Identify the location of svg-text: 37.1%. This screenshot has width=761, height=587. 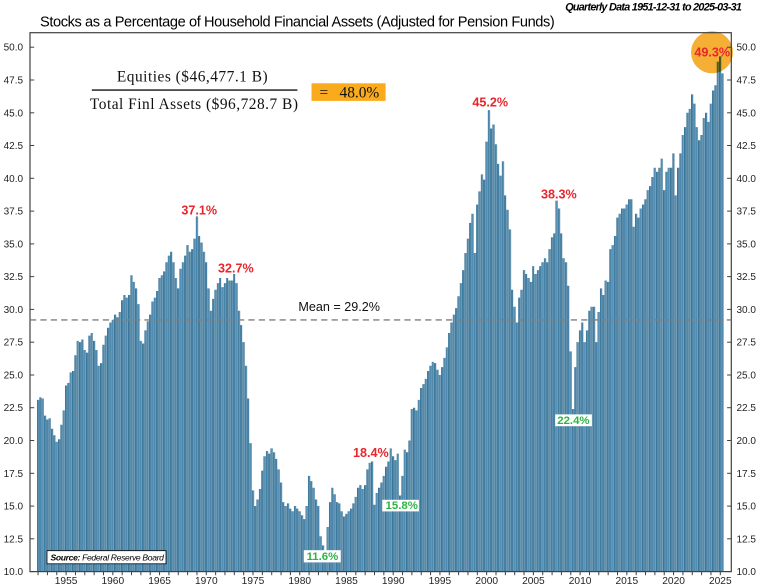
(199, 211).